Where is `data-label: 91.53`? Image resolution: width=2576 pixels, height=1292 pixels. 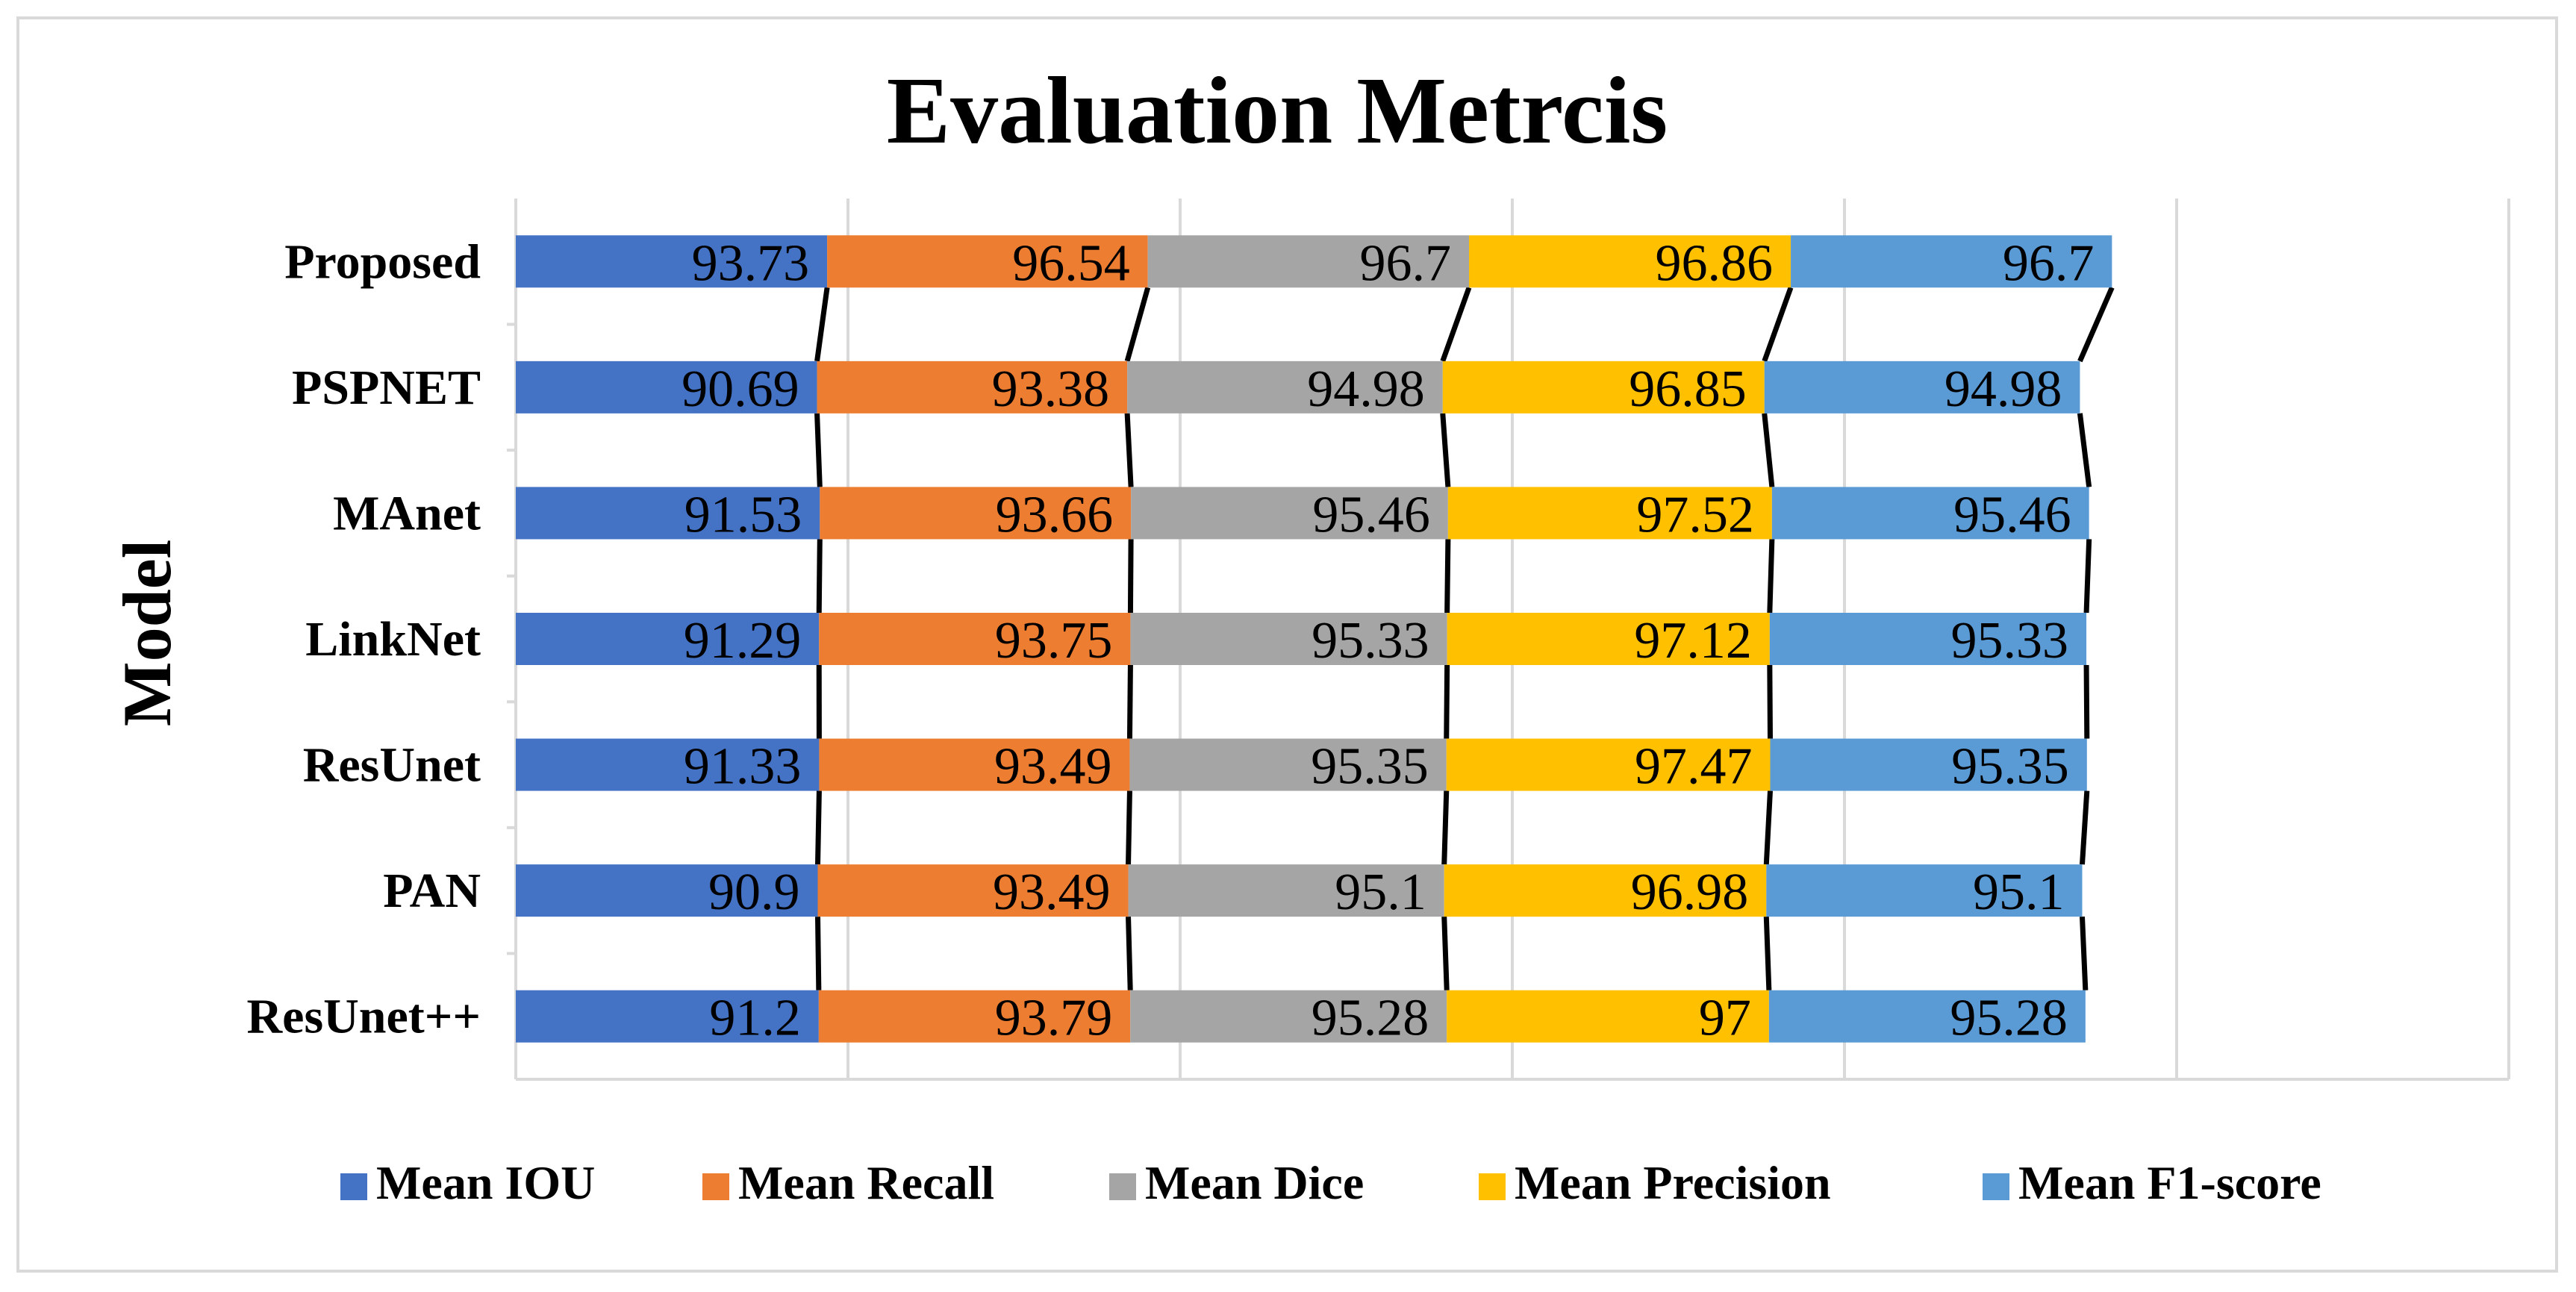 data-label: 91.53 is located at coordinates (743, 514).